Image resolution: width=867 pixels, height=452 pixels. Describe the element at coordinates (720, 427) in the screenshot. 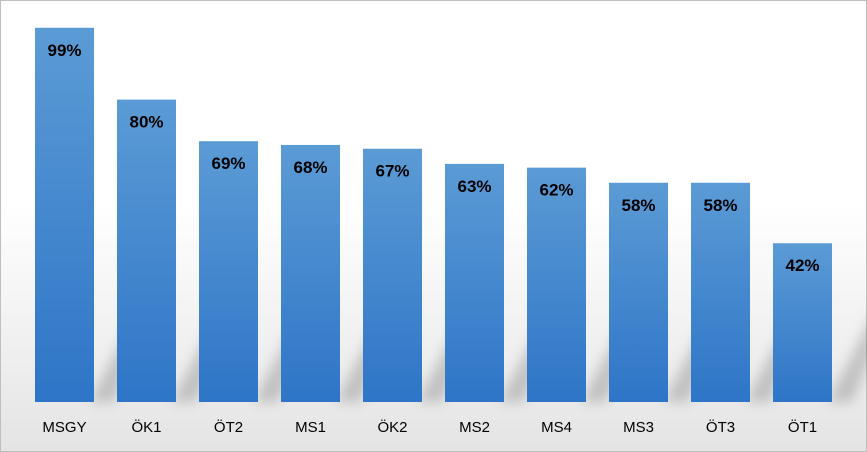

I see `category-label: ÖT3` at that location.